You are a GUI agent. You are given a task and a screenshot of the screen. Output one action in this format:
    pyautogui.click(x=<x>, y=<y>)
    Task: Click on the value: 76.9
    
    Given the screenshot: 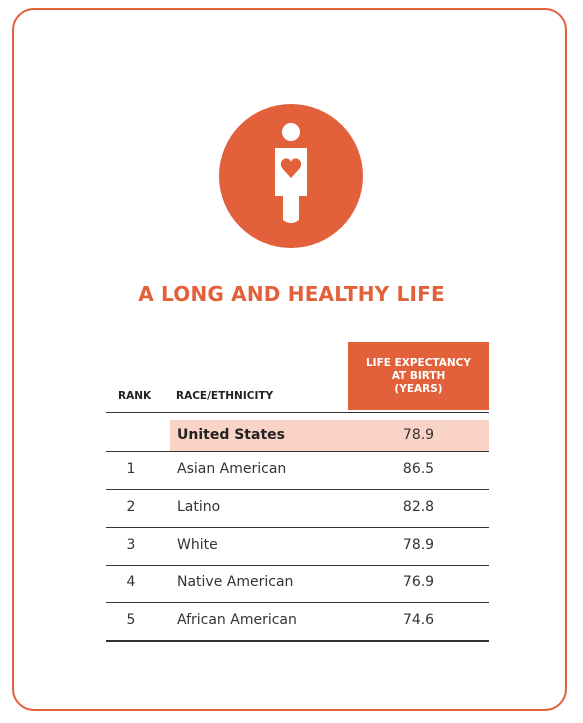 What is the action you would take?
    pyautogui.click(x=418, y=582)
    